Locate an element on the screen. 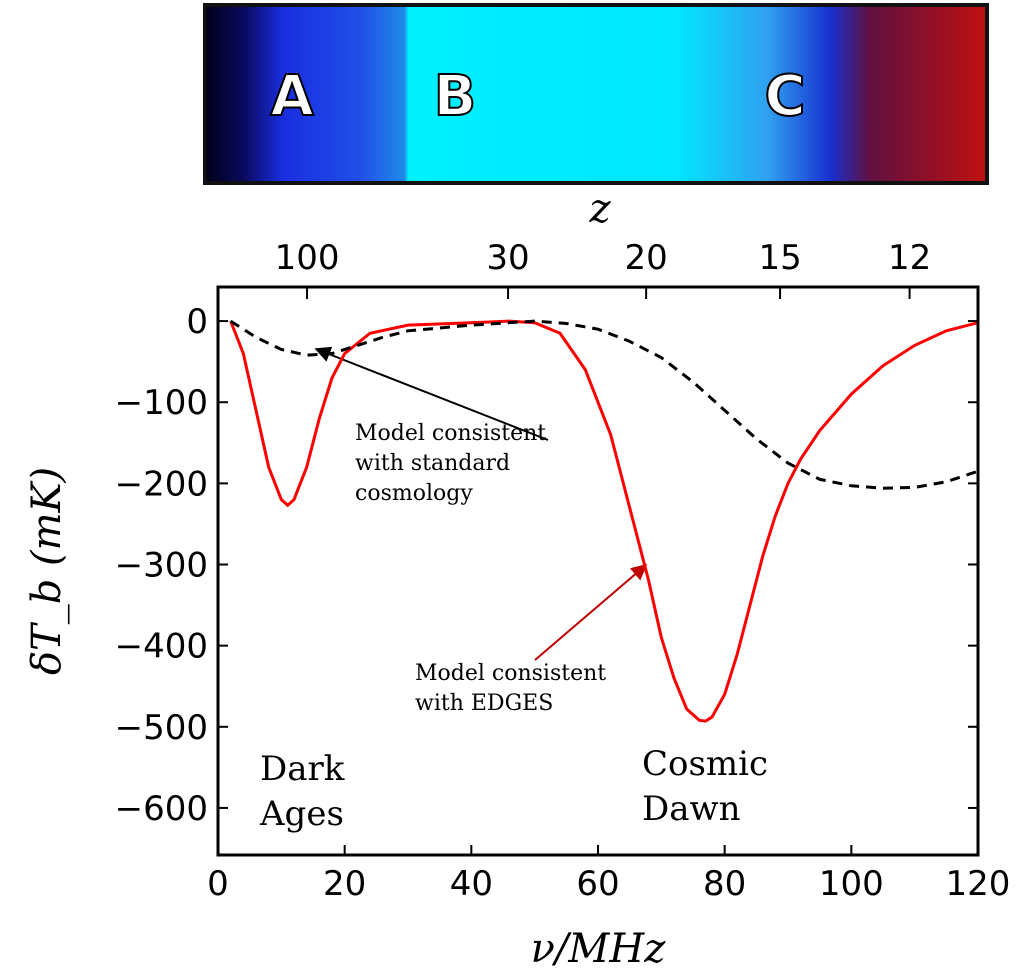  x-axis-label: ν/MHz is located at coordinates (599, 949).